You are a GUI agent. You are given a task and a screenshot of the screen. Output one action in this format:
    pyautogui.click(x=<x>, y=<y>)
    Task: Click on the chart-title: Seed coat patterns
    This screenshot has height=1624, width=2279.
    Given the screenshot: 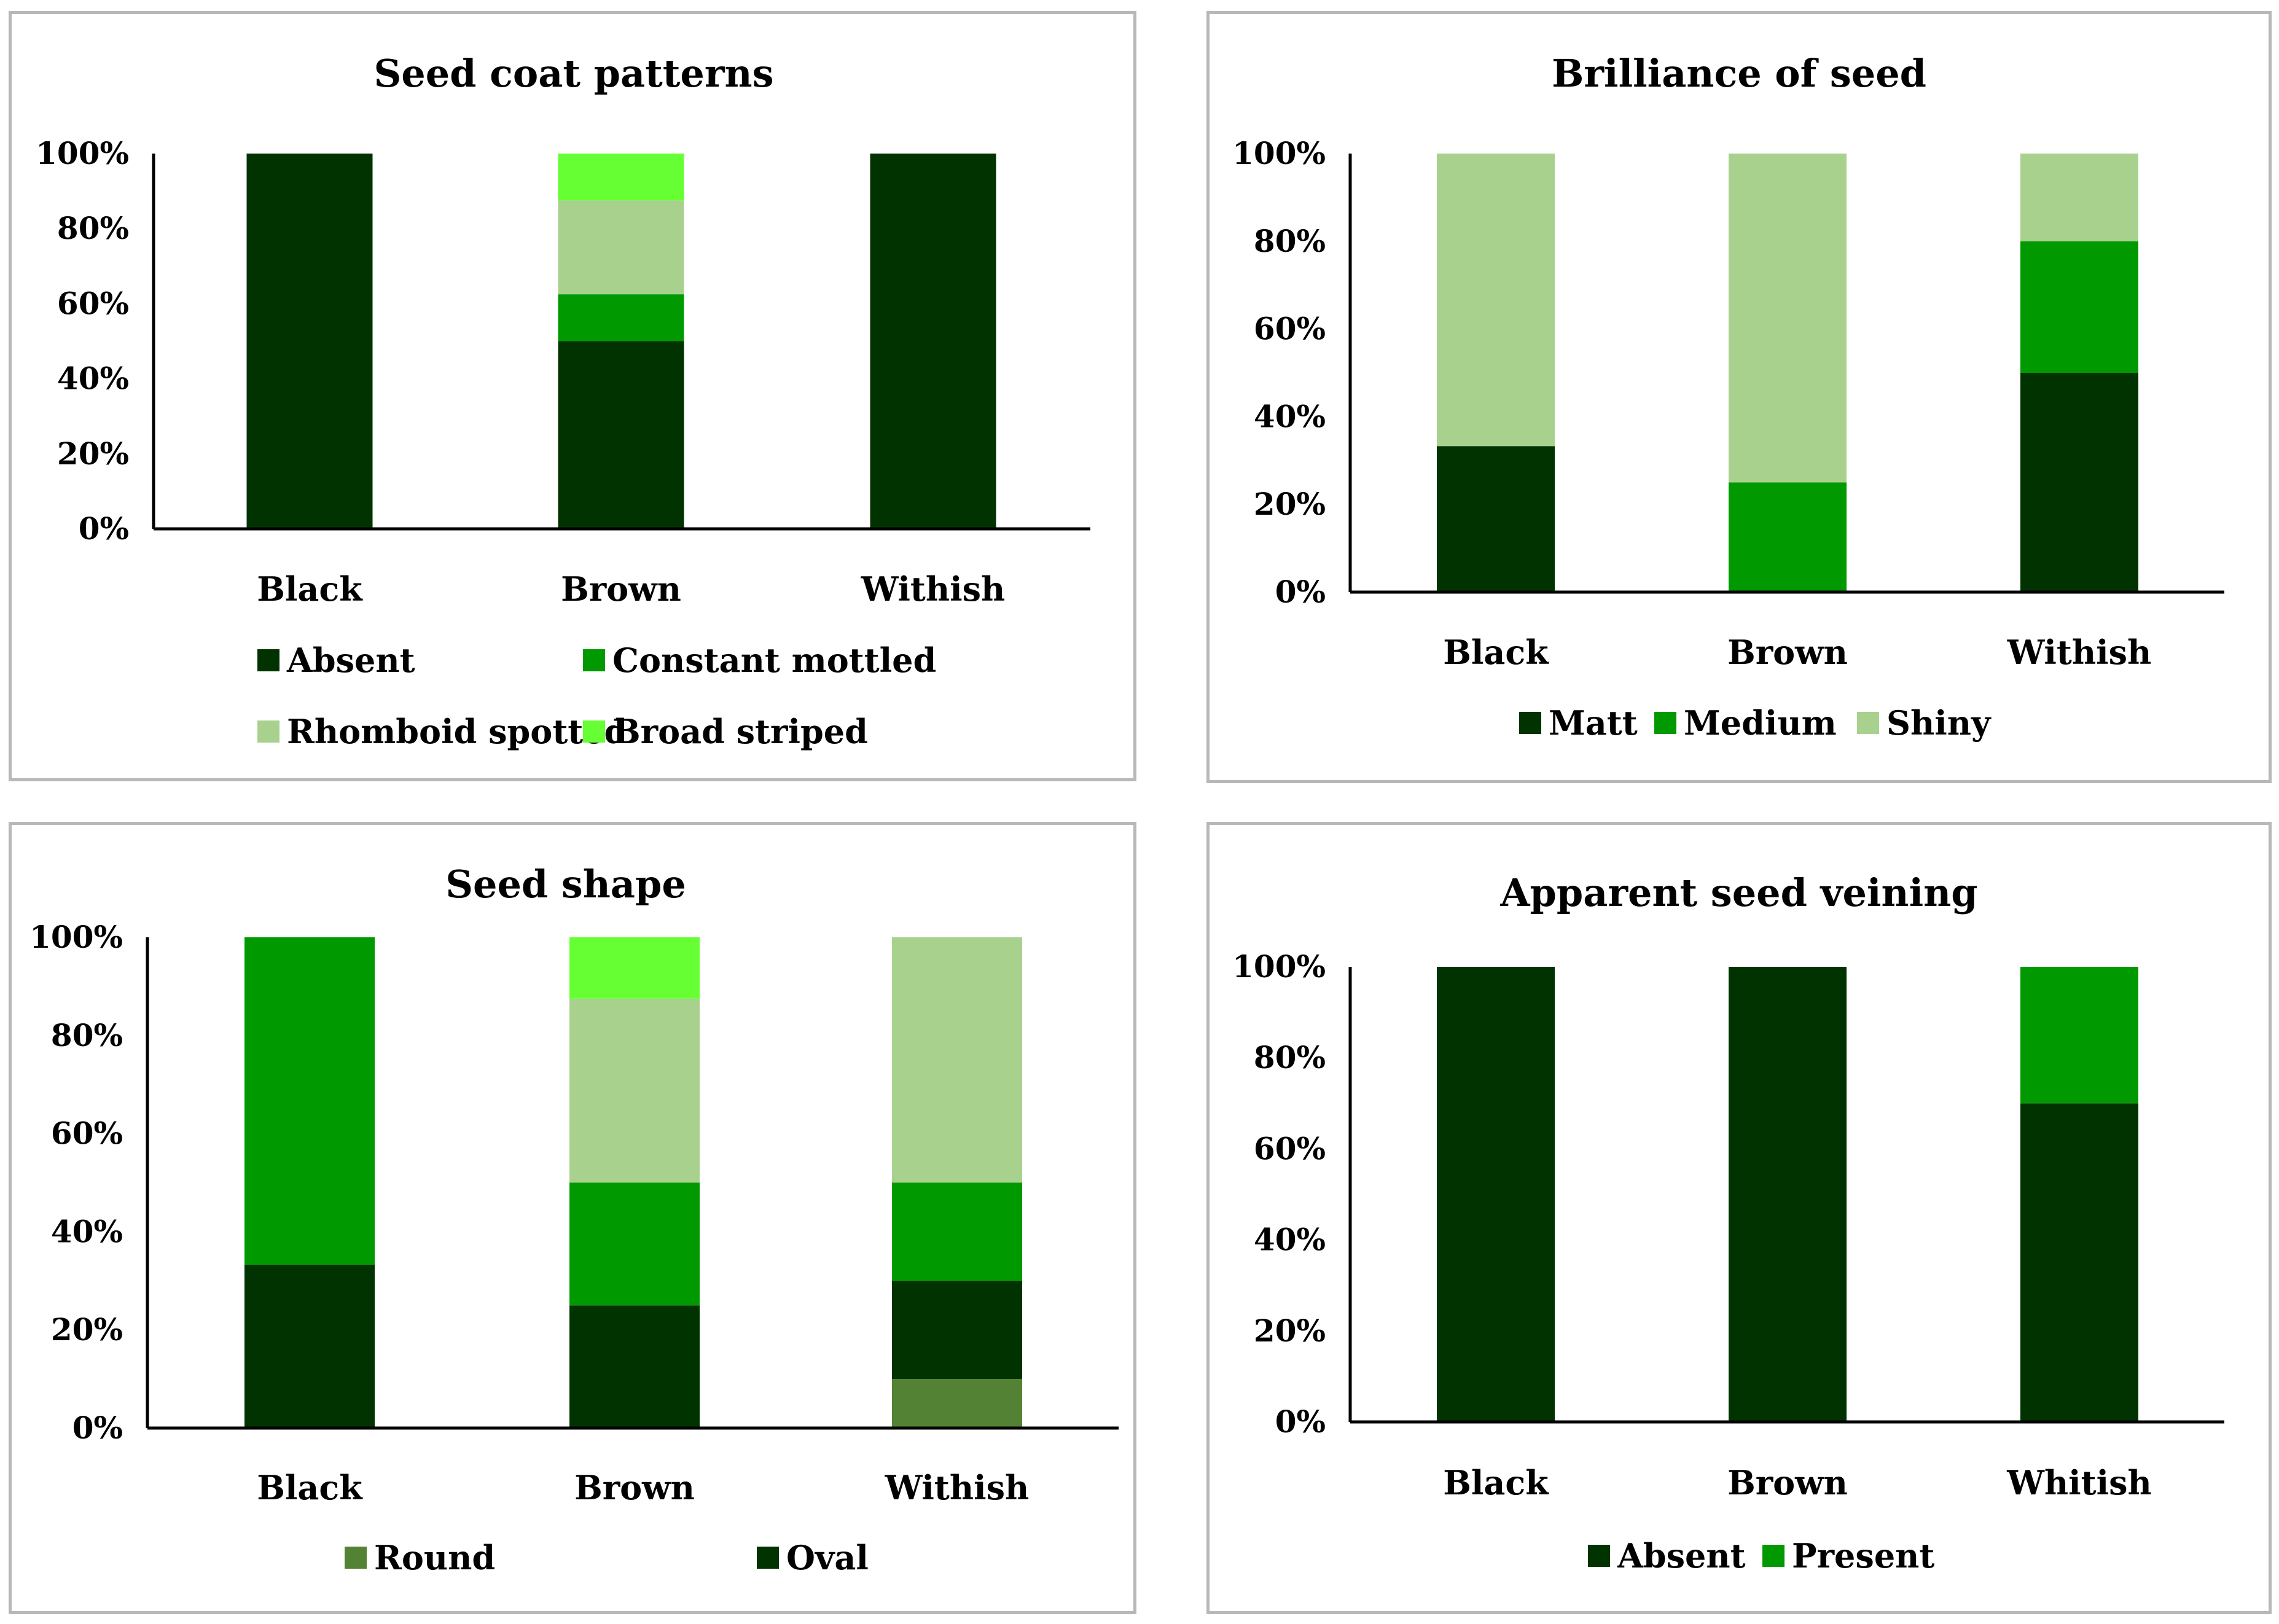 What is the action you would take?
    pyautogui.click(x=574, y=73)
    